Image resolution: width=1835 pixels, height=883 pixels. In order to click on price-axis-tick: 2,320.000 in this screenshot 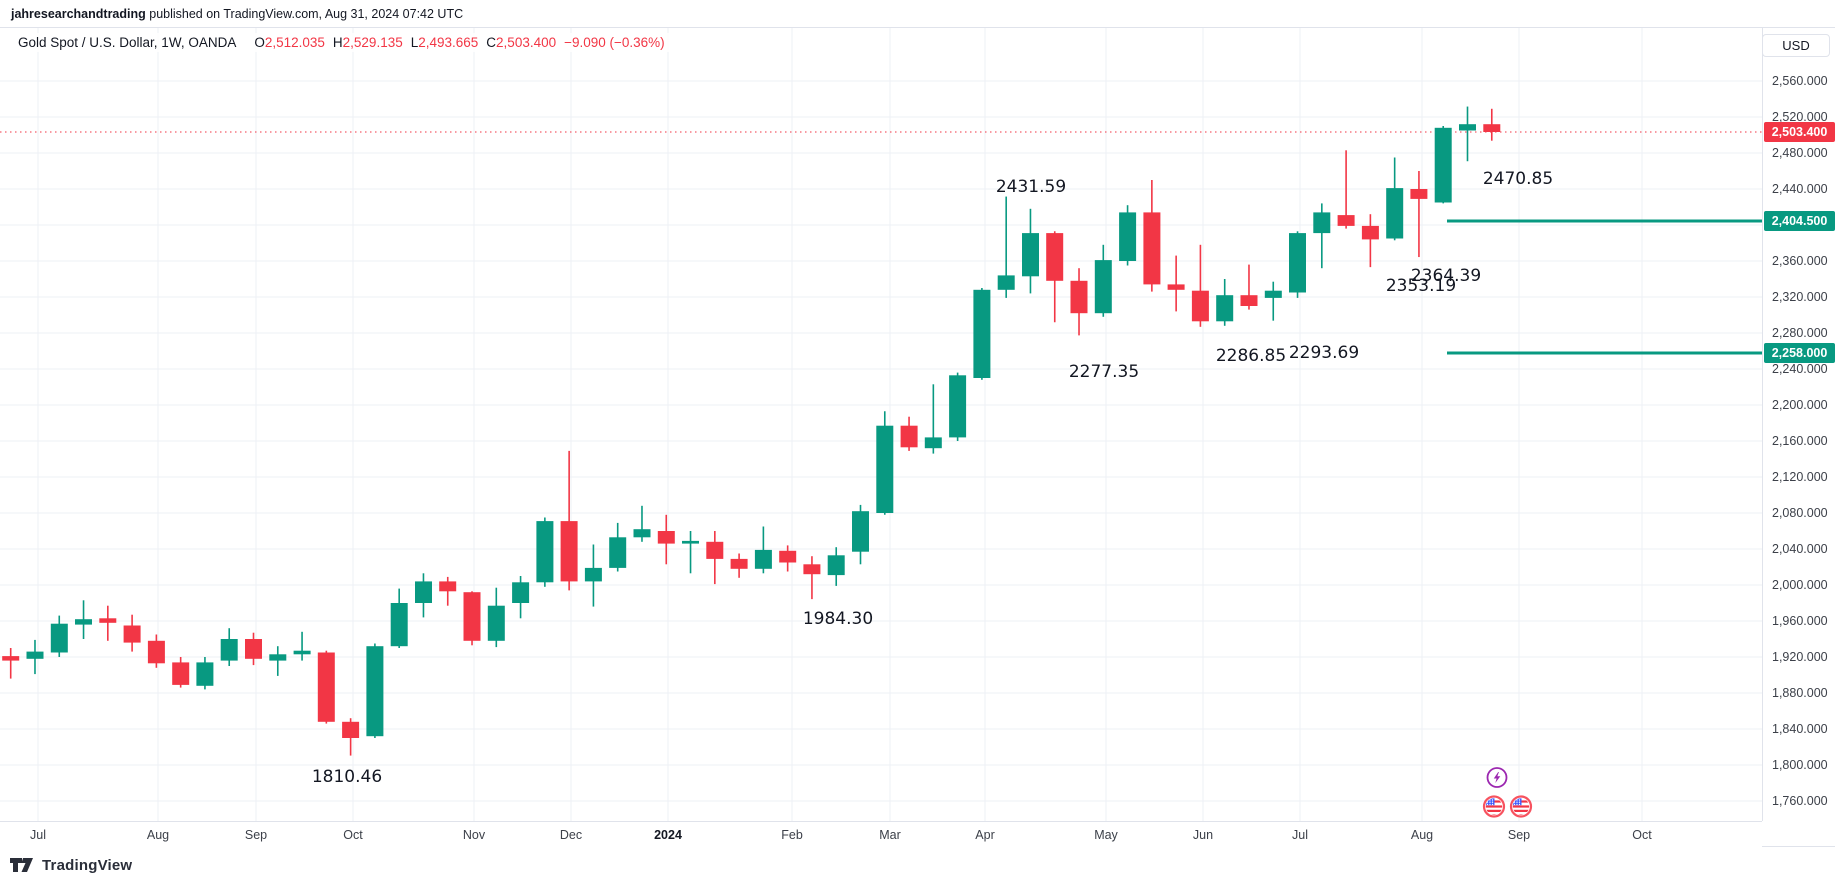, I will do `click(1800, 297)`.